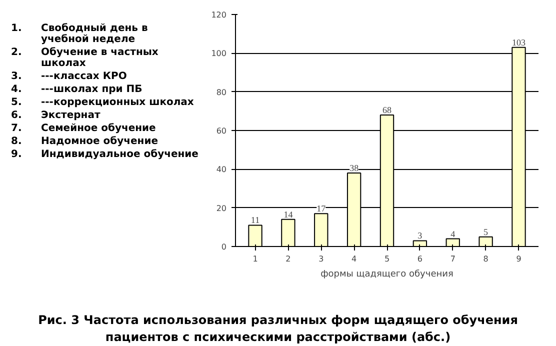  I want to click on data-label: 11, so click(255, 220).